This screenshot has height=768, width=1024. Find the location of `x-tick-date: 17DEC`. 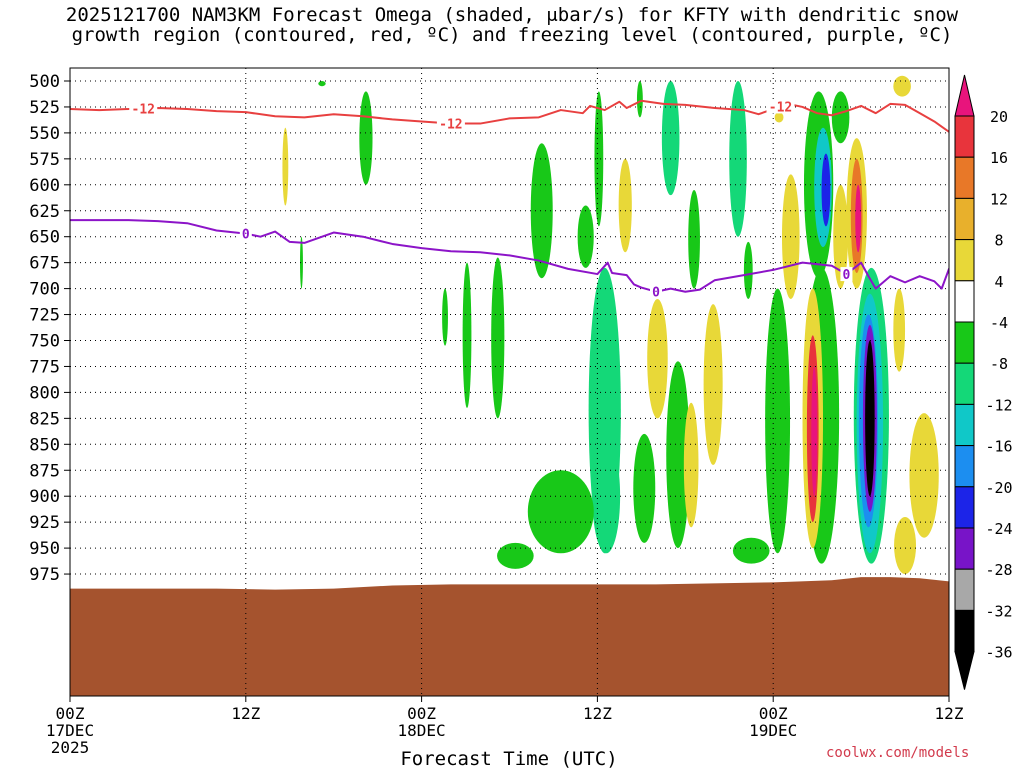

x-tick-date: 17DEC is located at coordinates (70, 730).